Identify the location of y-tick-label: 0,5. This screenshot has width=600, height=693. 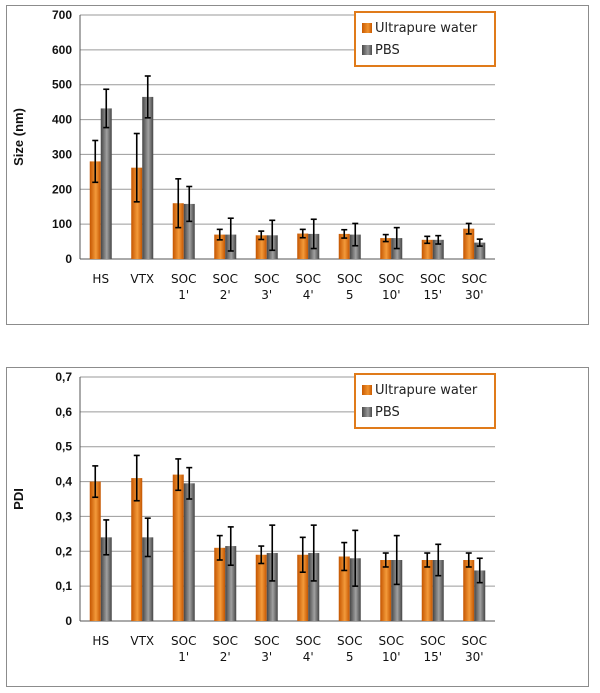
(63, 447).